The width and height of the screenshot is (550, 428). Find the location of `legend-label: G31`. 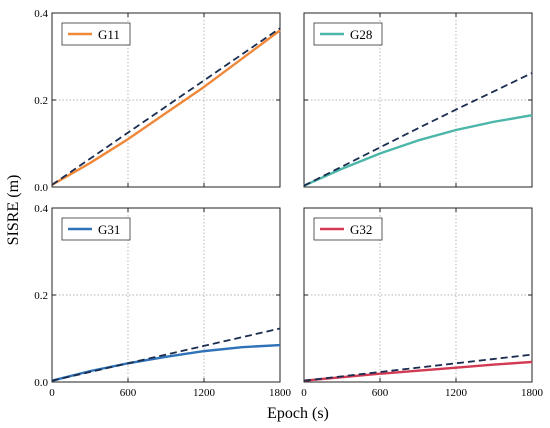

legend-label: G31 is located at coordinates (109, 229).